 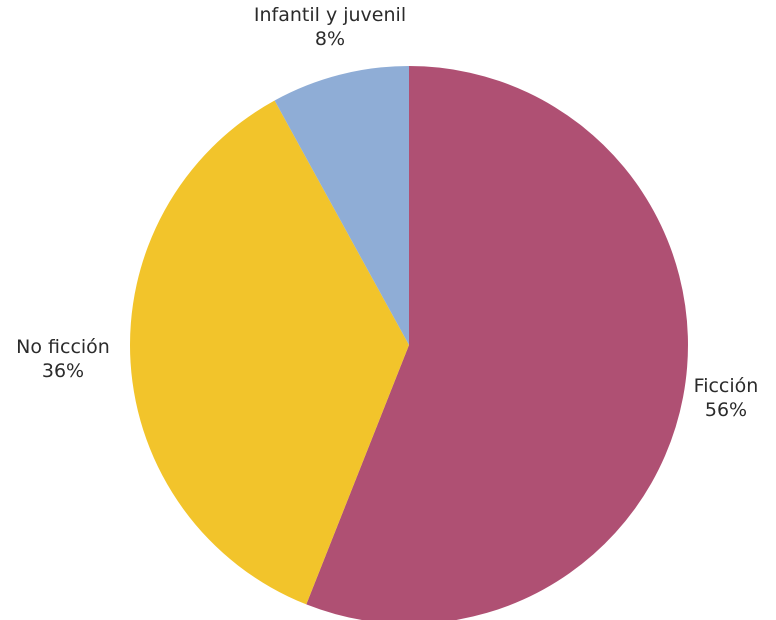 I want to click on slice-percent-label: 56%, so click(x=726, y=410).